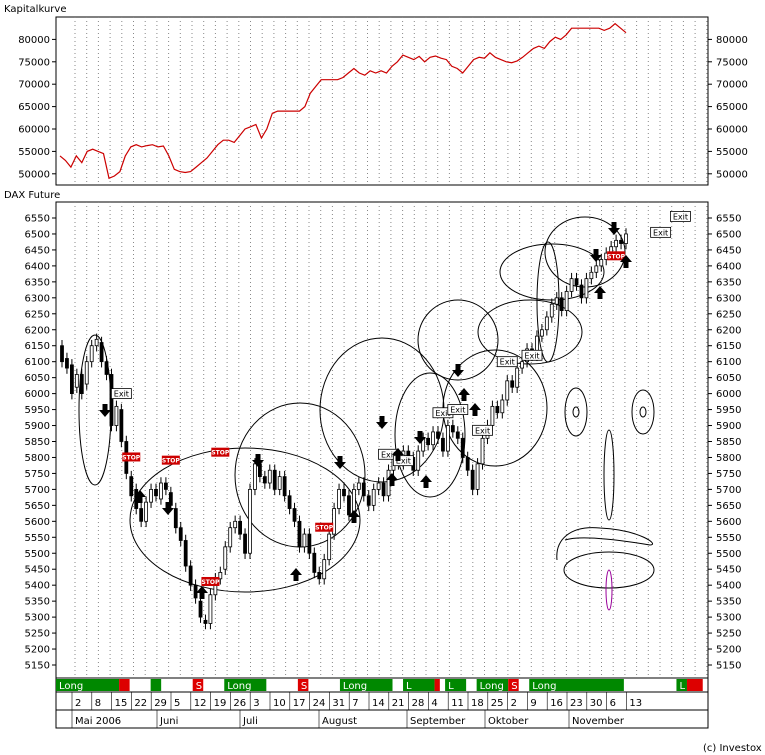  I want to click on y-tick-label: 5600, so click(37, 522).